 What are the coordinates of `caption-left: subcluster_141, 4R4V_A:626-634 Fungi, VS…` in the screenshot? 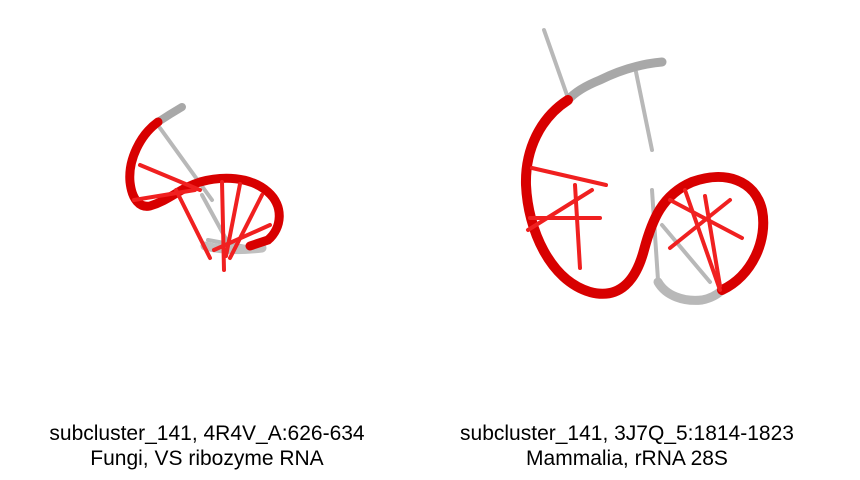 It's located at (211, 446).